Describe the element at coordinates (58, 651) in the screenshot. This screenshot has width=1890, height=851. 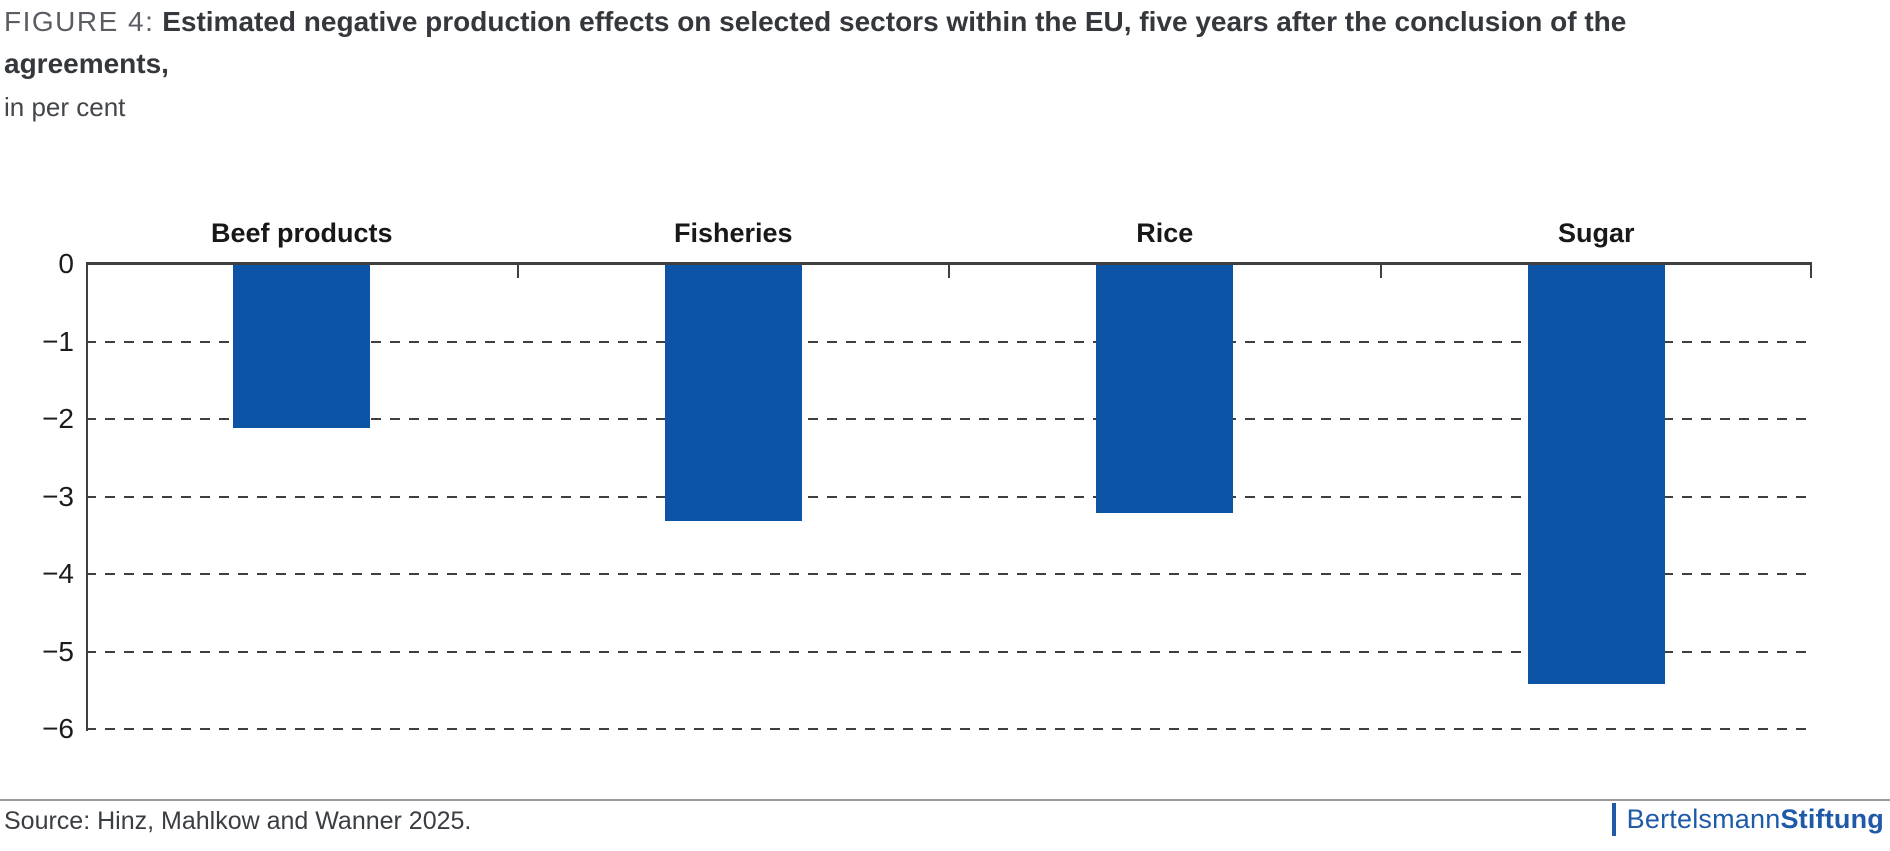
I see `y-tick-label: −5` at that location.